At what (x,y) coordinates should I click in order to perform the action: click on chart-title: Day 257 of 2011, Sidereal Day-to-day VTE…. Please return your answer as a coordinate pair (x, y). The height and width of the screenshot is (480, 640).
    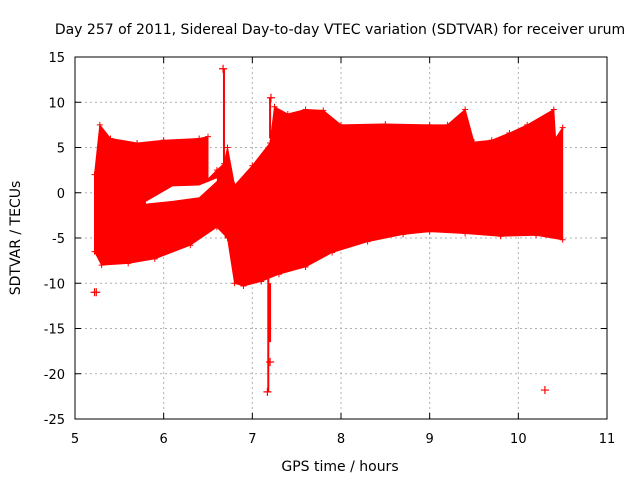
    Looking at the image, I should click on (340, 30).